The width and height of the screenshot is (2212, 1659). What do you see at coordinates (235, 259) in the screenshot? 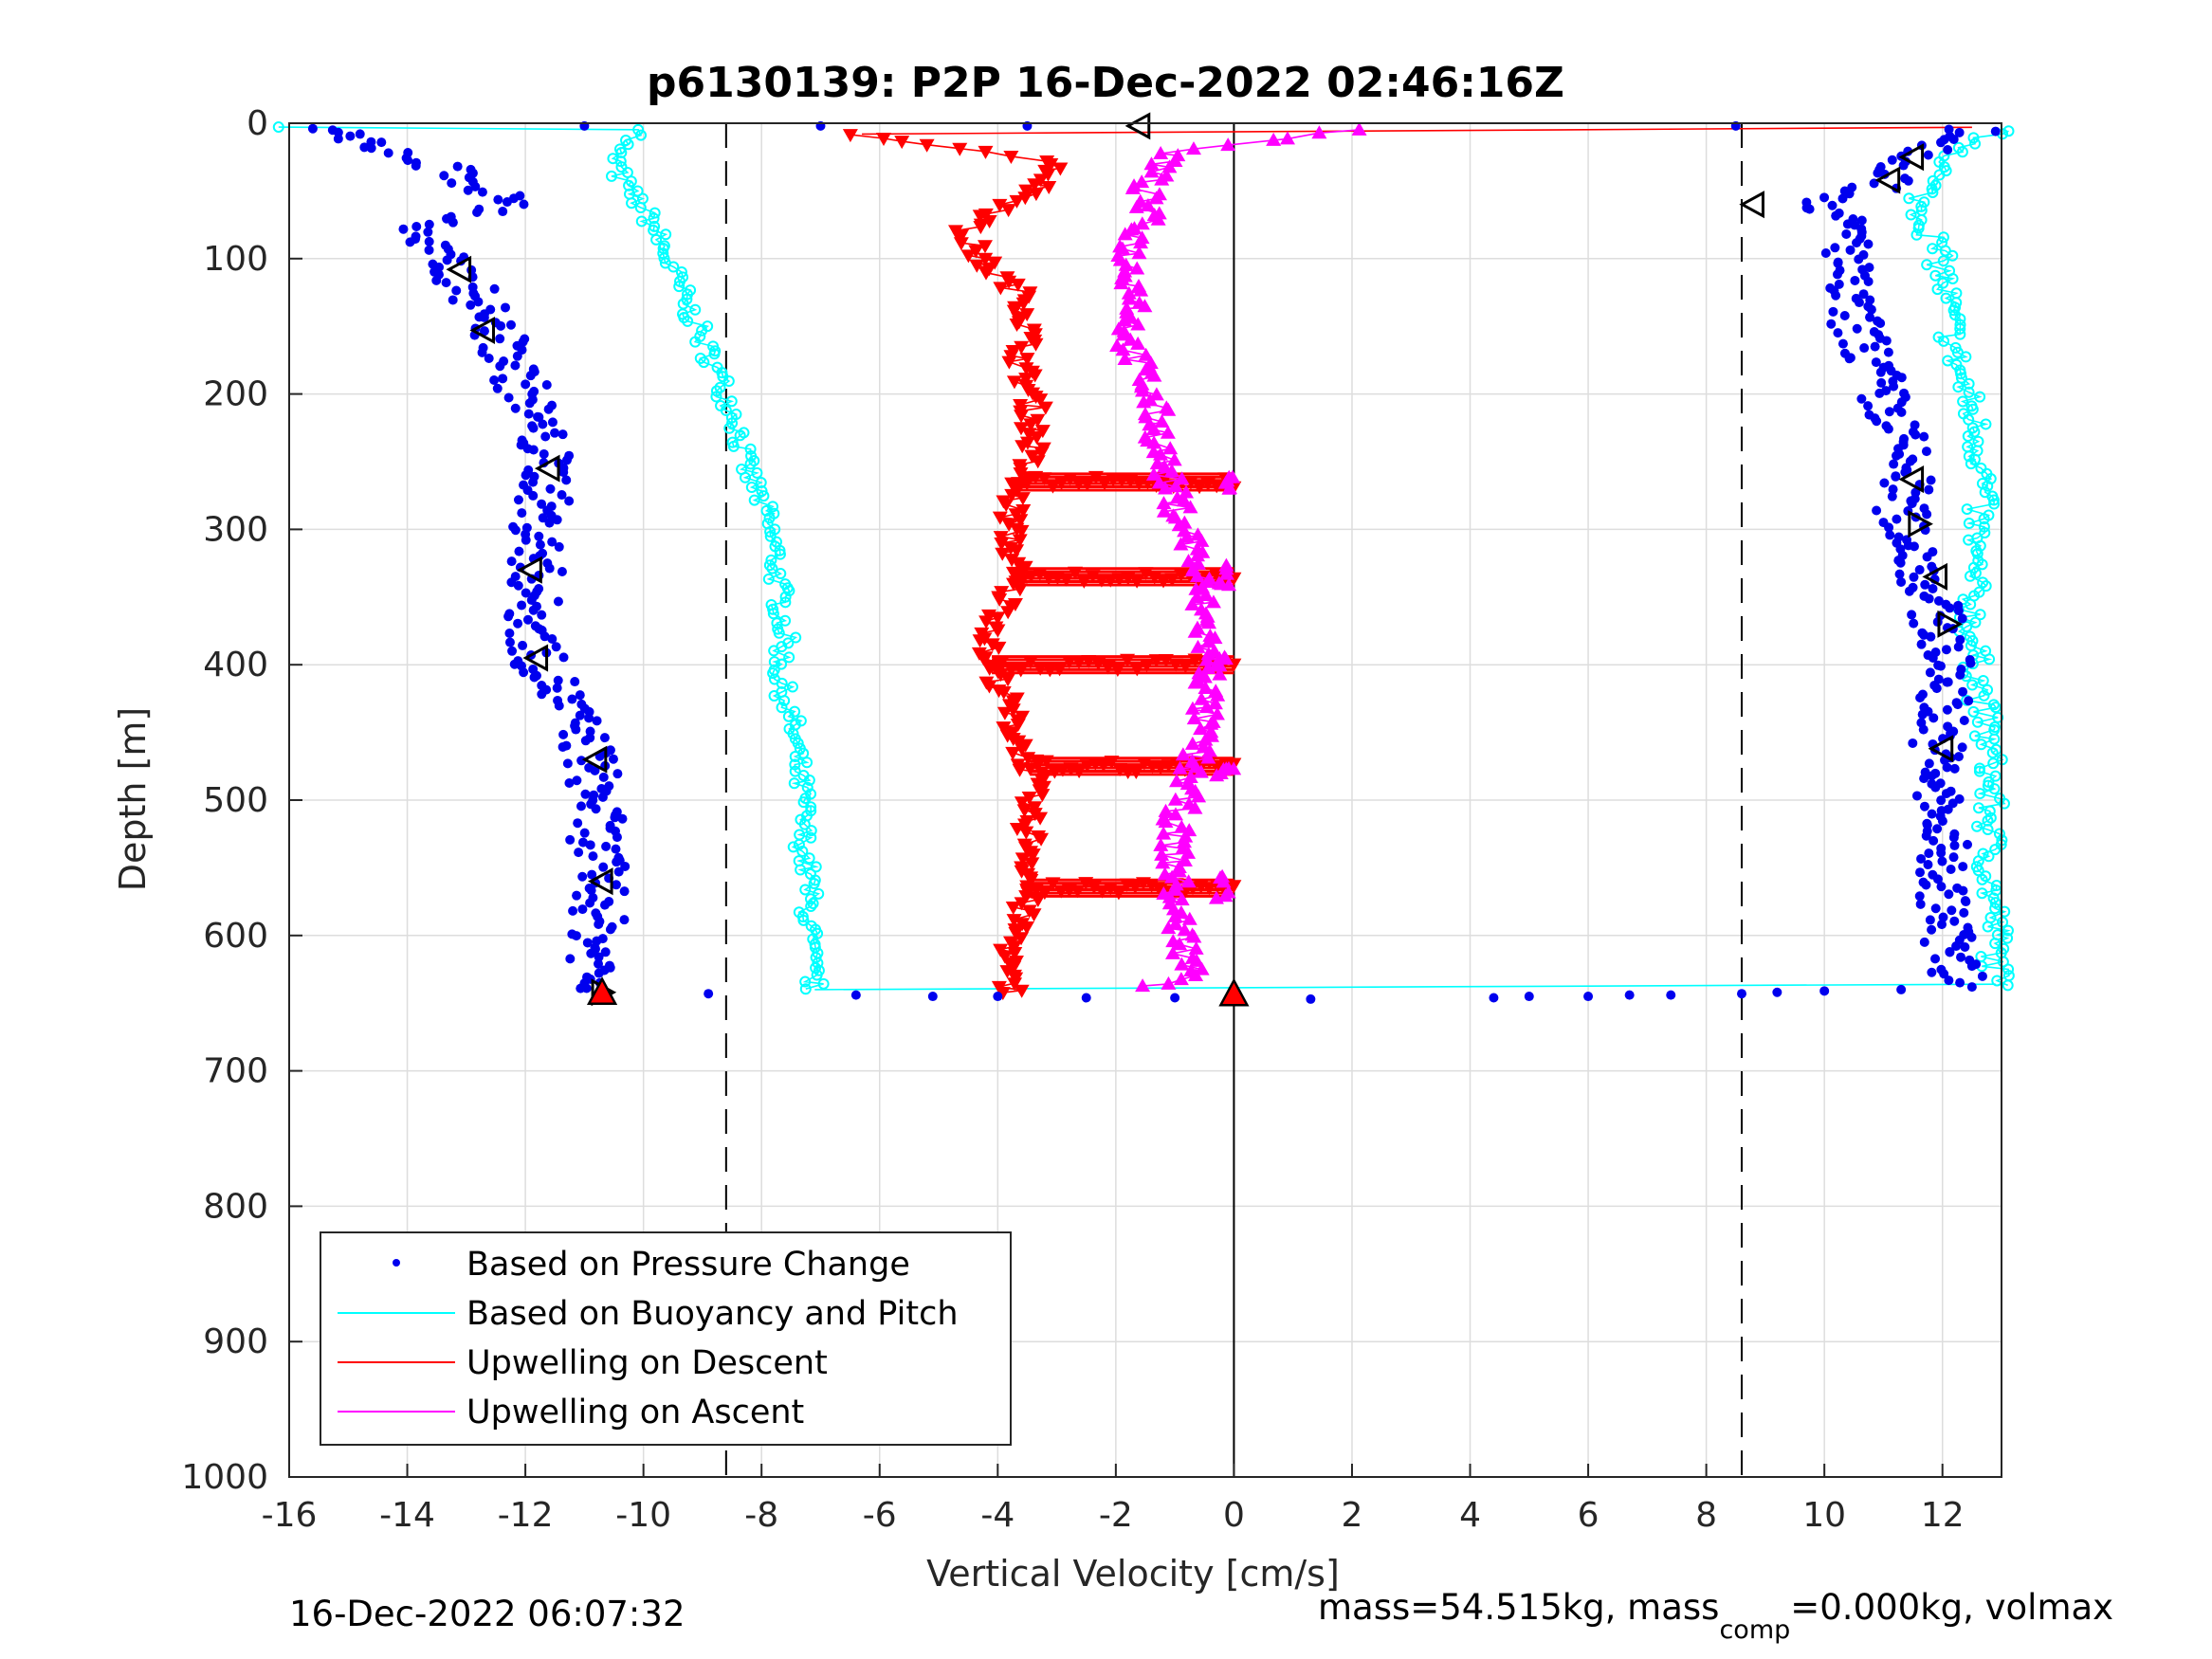
I see `y-tick-label: 100` at bounding box center [235, 259].